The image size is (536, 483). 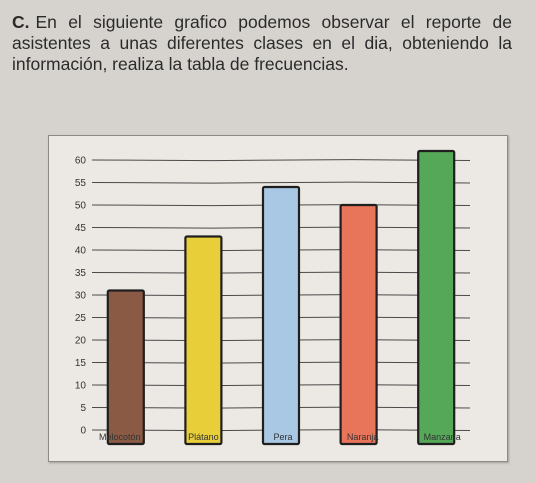 I want to click on x-category-label: Plátano, so click(x=203, y=437).